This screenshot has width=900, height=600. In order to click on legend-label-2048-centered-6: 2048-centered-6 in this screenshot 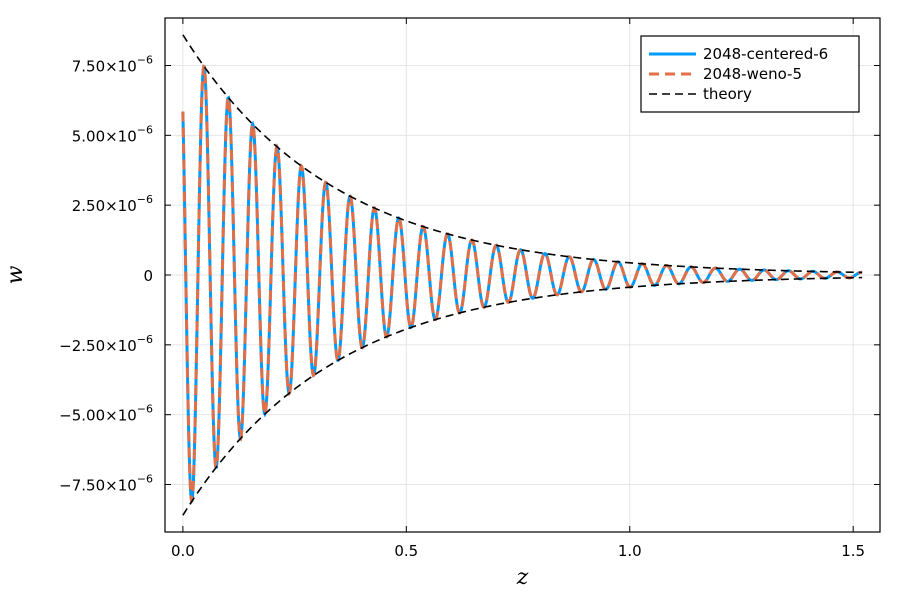, I will do `click(765, 54)`.